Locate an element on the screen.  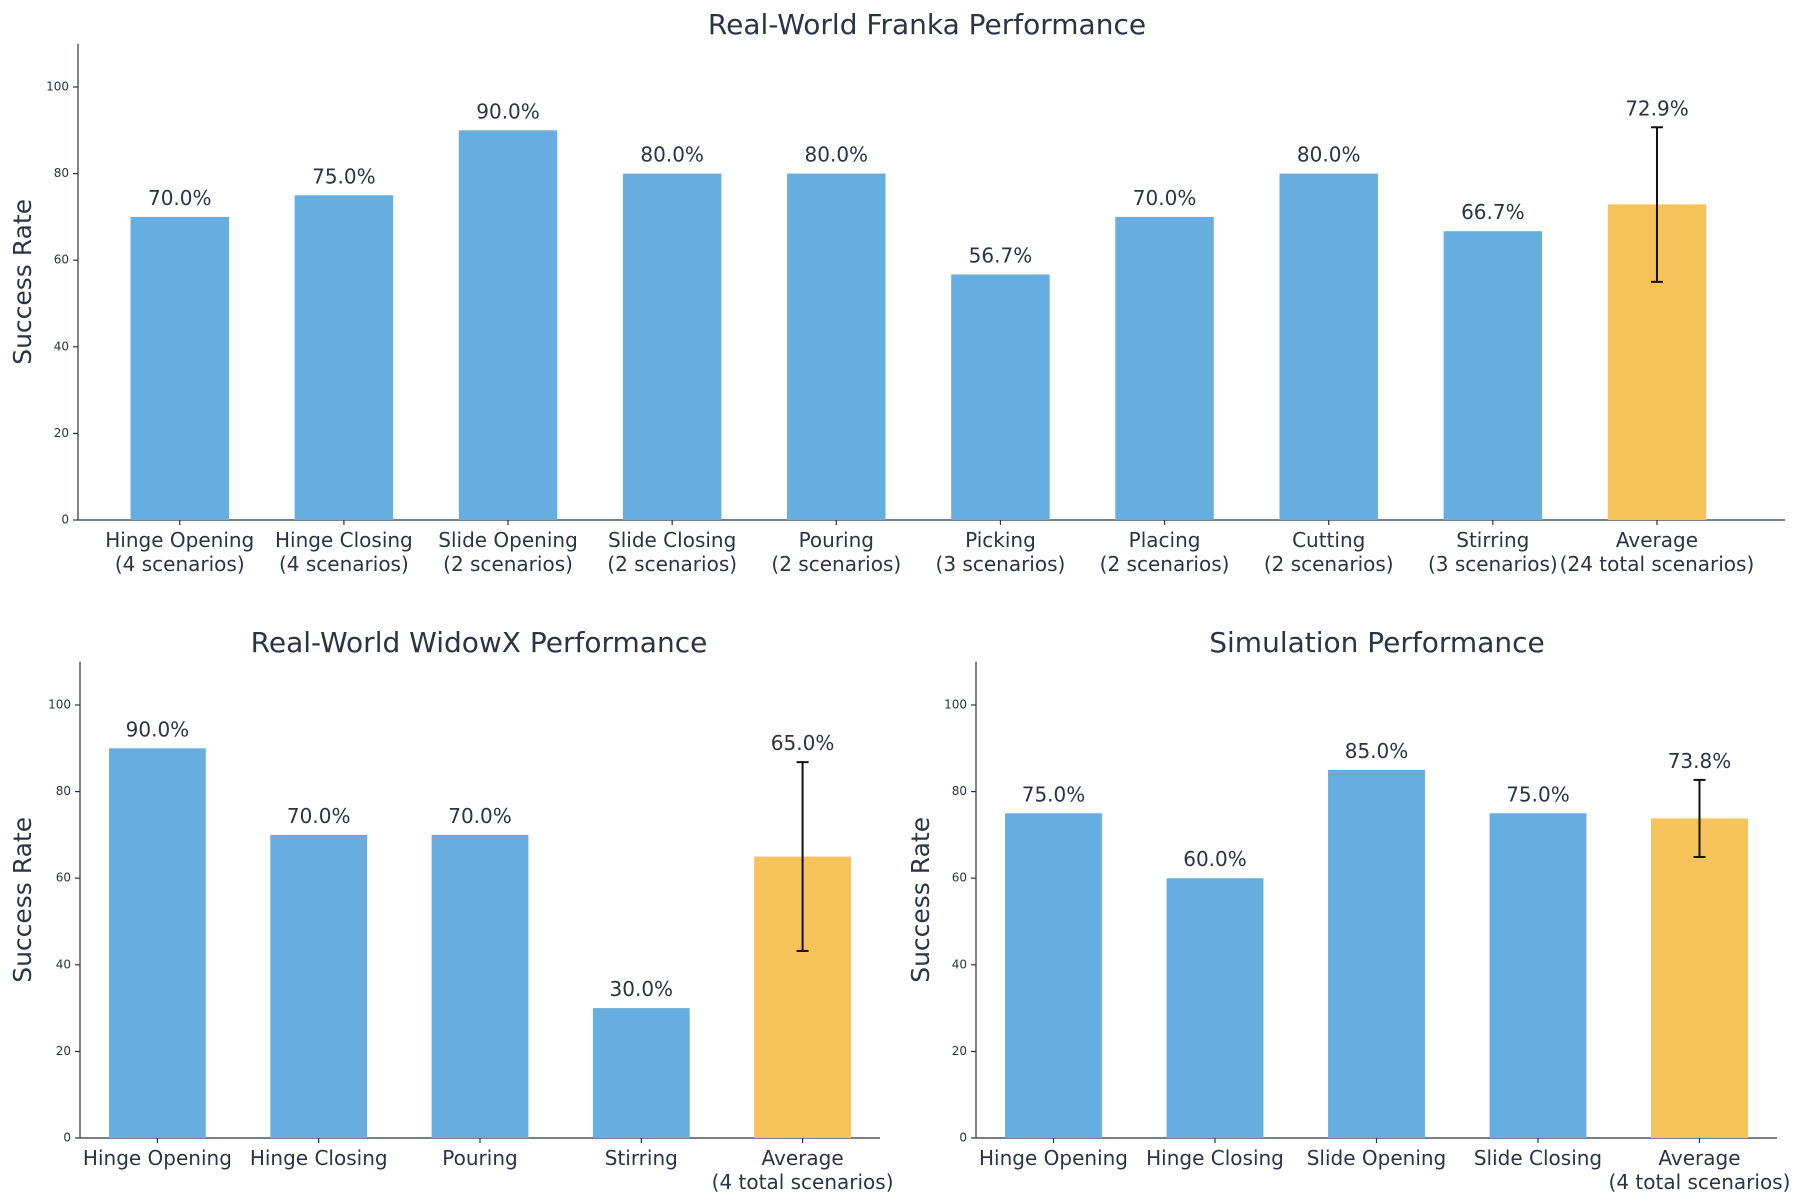
bar-average is located at coordinates (1699, 978).